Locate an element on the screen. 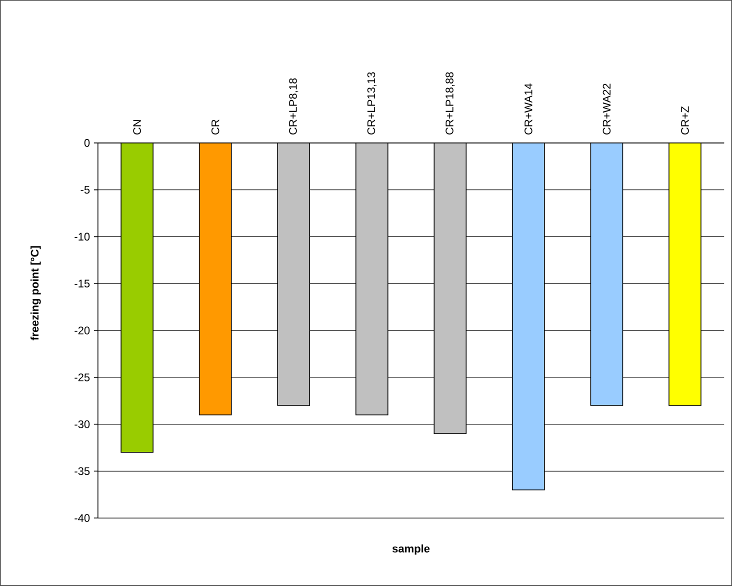 This screenshot has width=732, height=586. y-tick-label: -20 is located at coordinates (82, 330).